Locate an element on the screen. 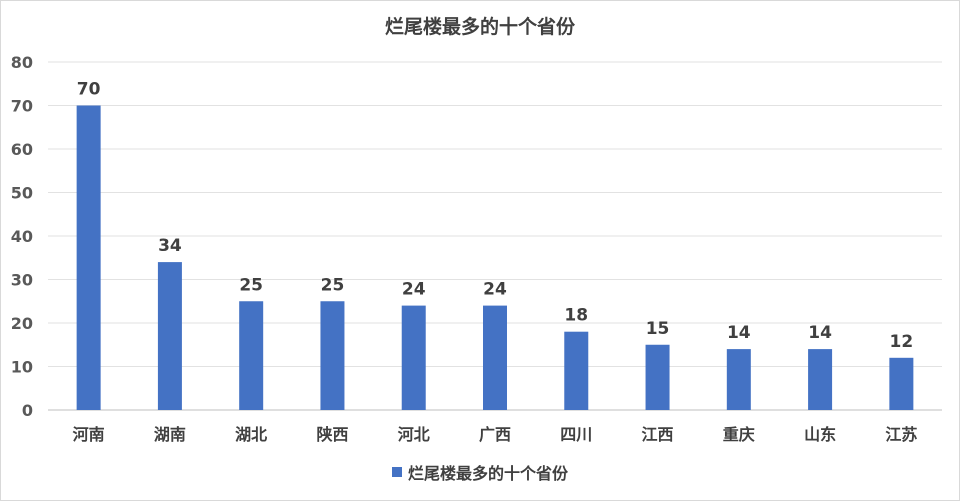  y-tick-label: 50 is located at coordinates (22, 193).